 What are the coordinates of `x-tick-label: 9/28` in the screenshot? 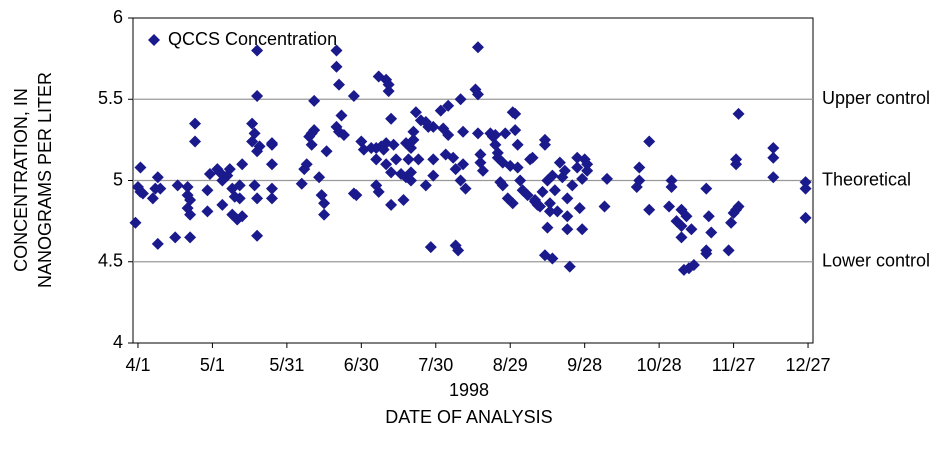 It's located at (584, 365).